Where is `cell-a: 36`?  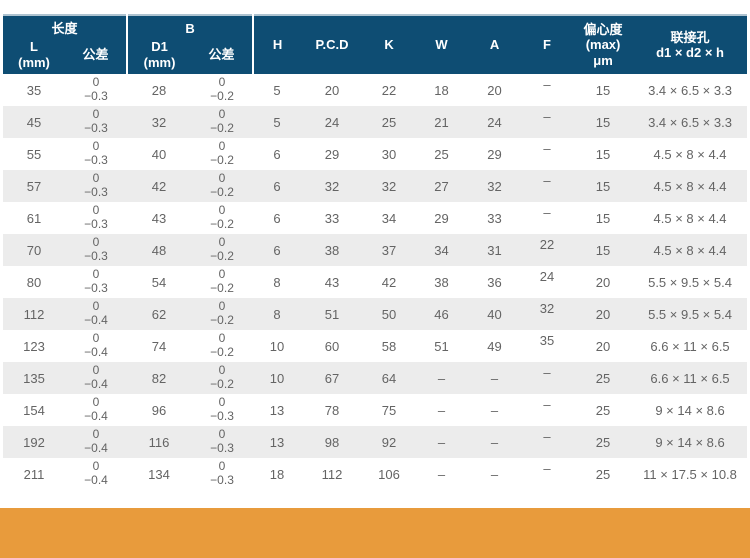 cell-a: 36 is located at coordinates (494, 282).